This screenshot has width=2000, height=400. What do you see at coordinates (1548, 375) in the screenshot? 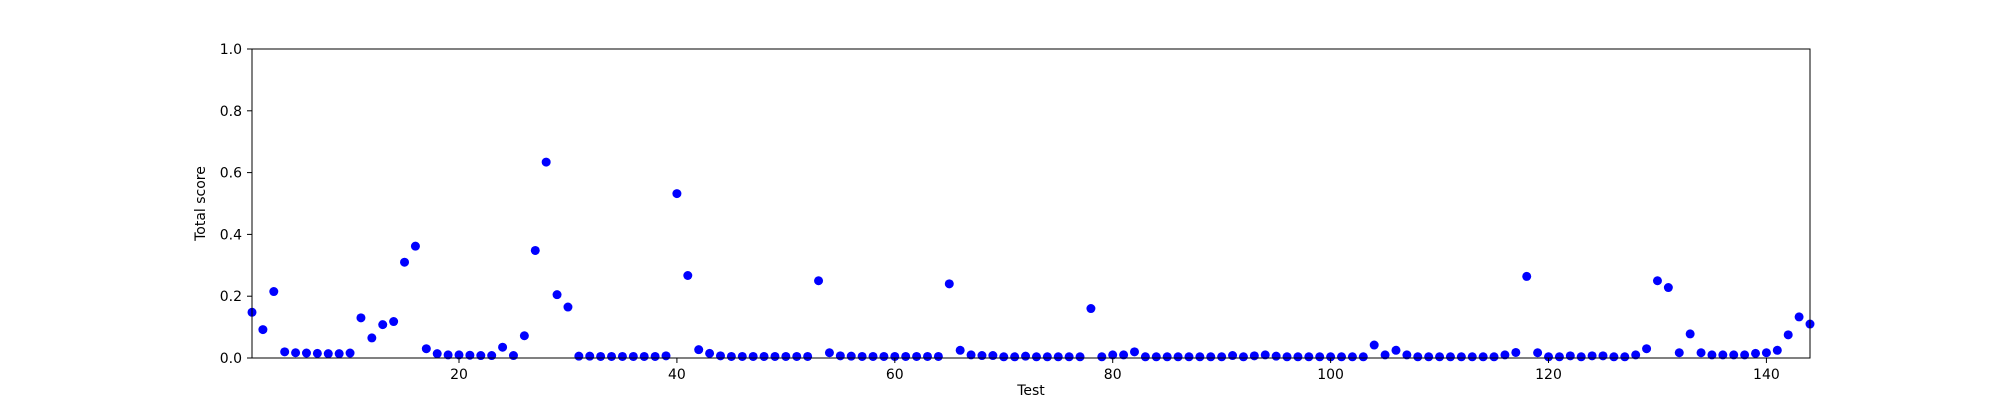
I see `x-tick-label: 120` at bounding box center [1548, 375].